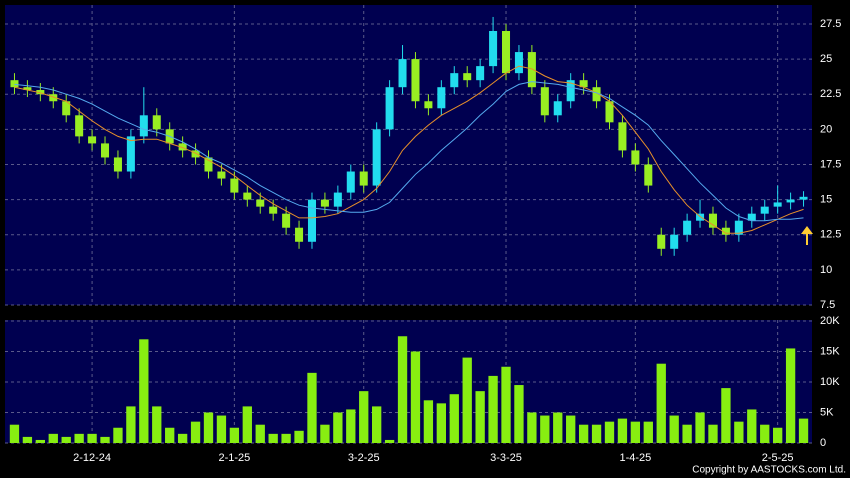 This screenshot has width=850, height=478. Describe the element at coordinates (234, 458) in the screenshot. I see `x-tick-label: 2-1-25` at that location.